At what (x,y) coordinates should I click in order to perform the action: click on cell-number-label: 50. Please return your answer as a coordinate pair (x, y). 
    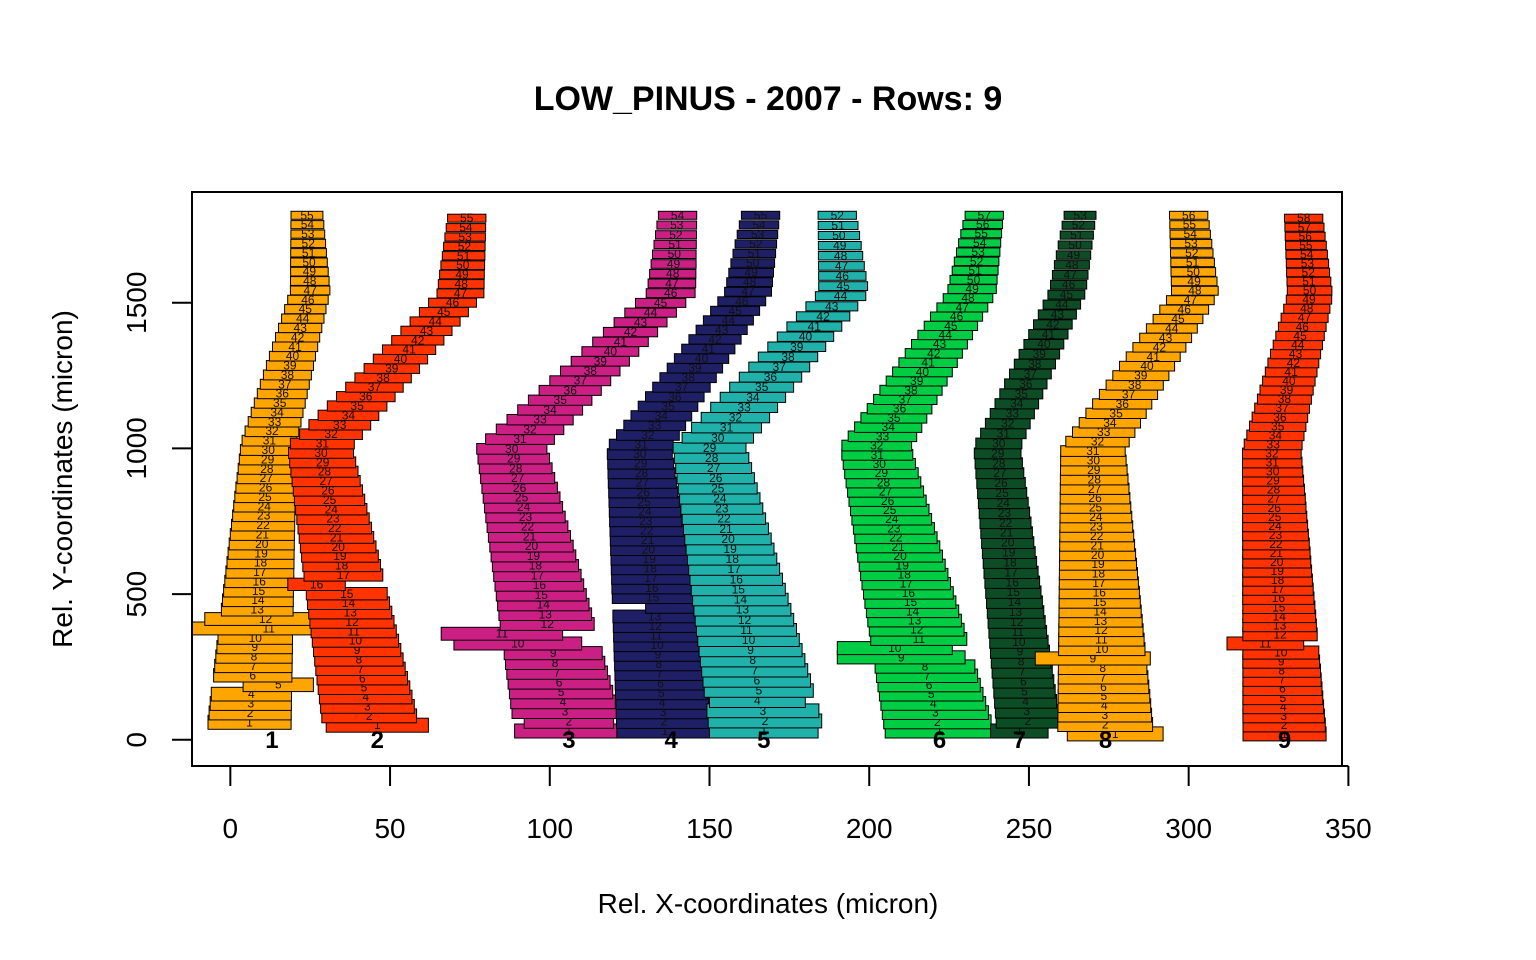
    Looking at the image, I should click on (974, 280).